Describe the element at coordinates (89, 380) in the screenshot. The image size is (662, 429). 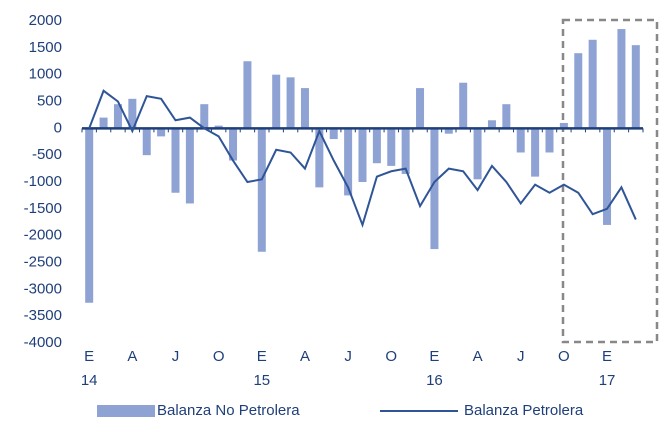
I see `x-year-label: 14` at that location.